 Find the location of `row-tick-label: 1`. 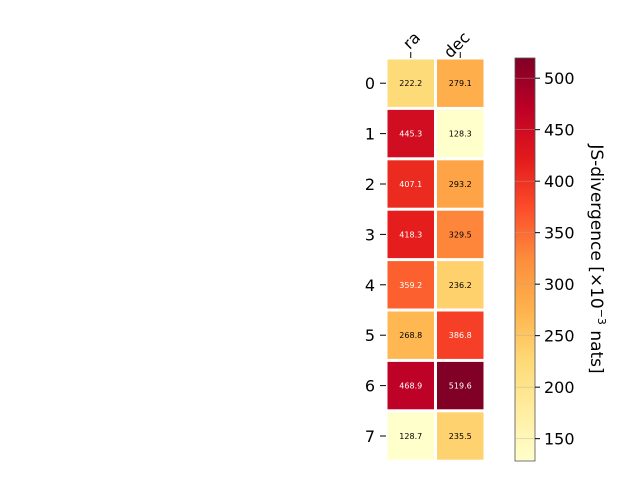

row-tick-label: 1 is located at coordinates (370, 134).